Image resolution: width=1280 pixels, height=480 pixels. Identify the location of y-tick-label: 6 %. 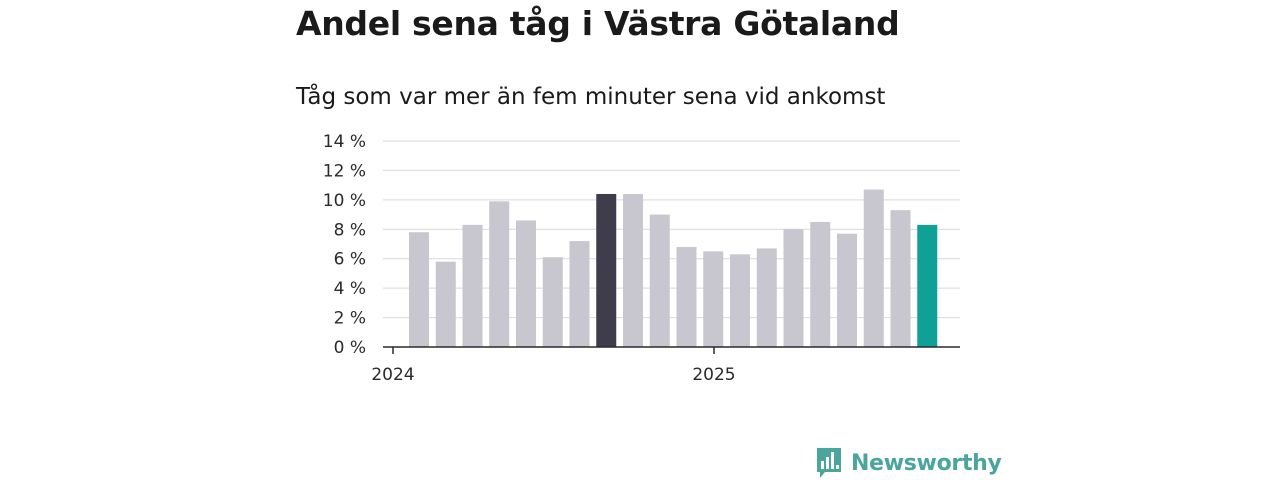
(350, 260).